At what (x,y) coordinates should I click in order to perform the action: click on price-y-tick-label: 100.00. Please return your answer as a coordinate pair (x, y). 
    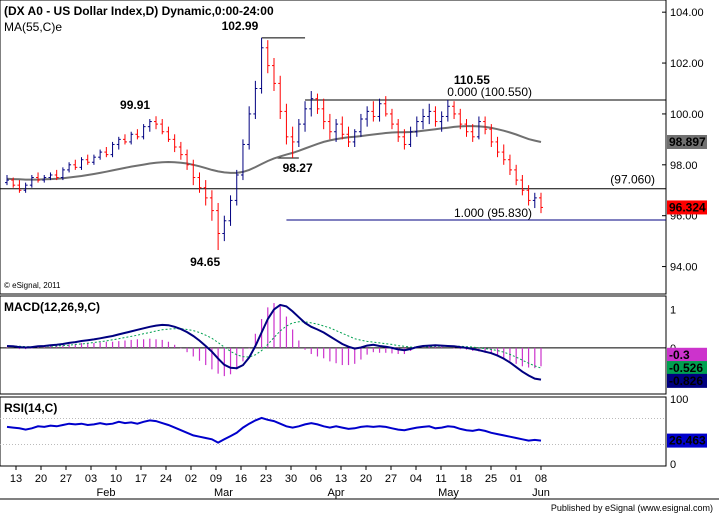
    Looking at the image, I should click on (687, 115).